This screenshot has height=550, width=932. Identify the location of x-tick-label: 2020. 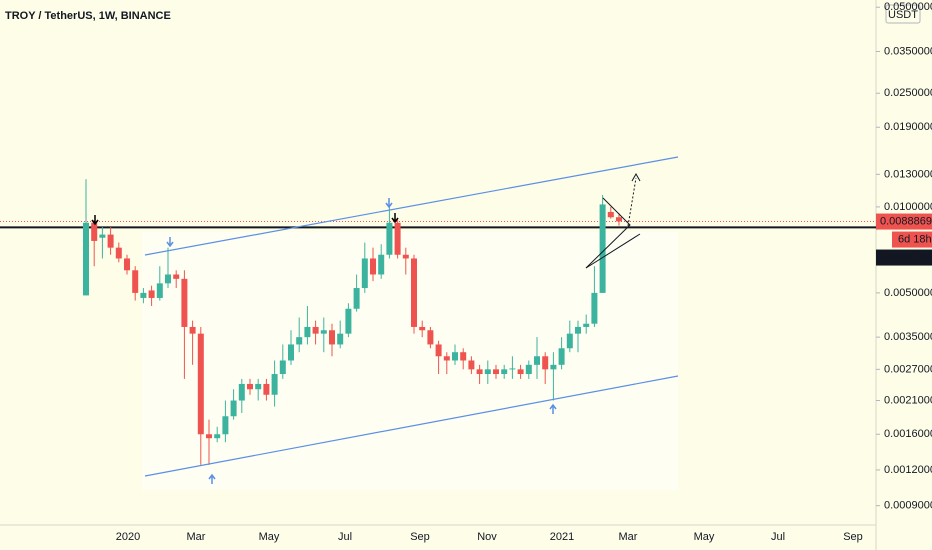
(128, 537).